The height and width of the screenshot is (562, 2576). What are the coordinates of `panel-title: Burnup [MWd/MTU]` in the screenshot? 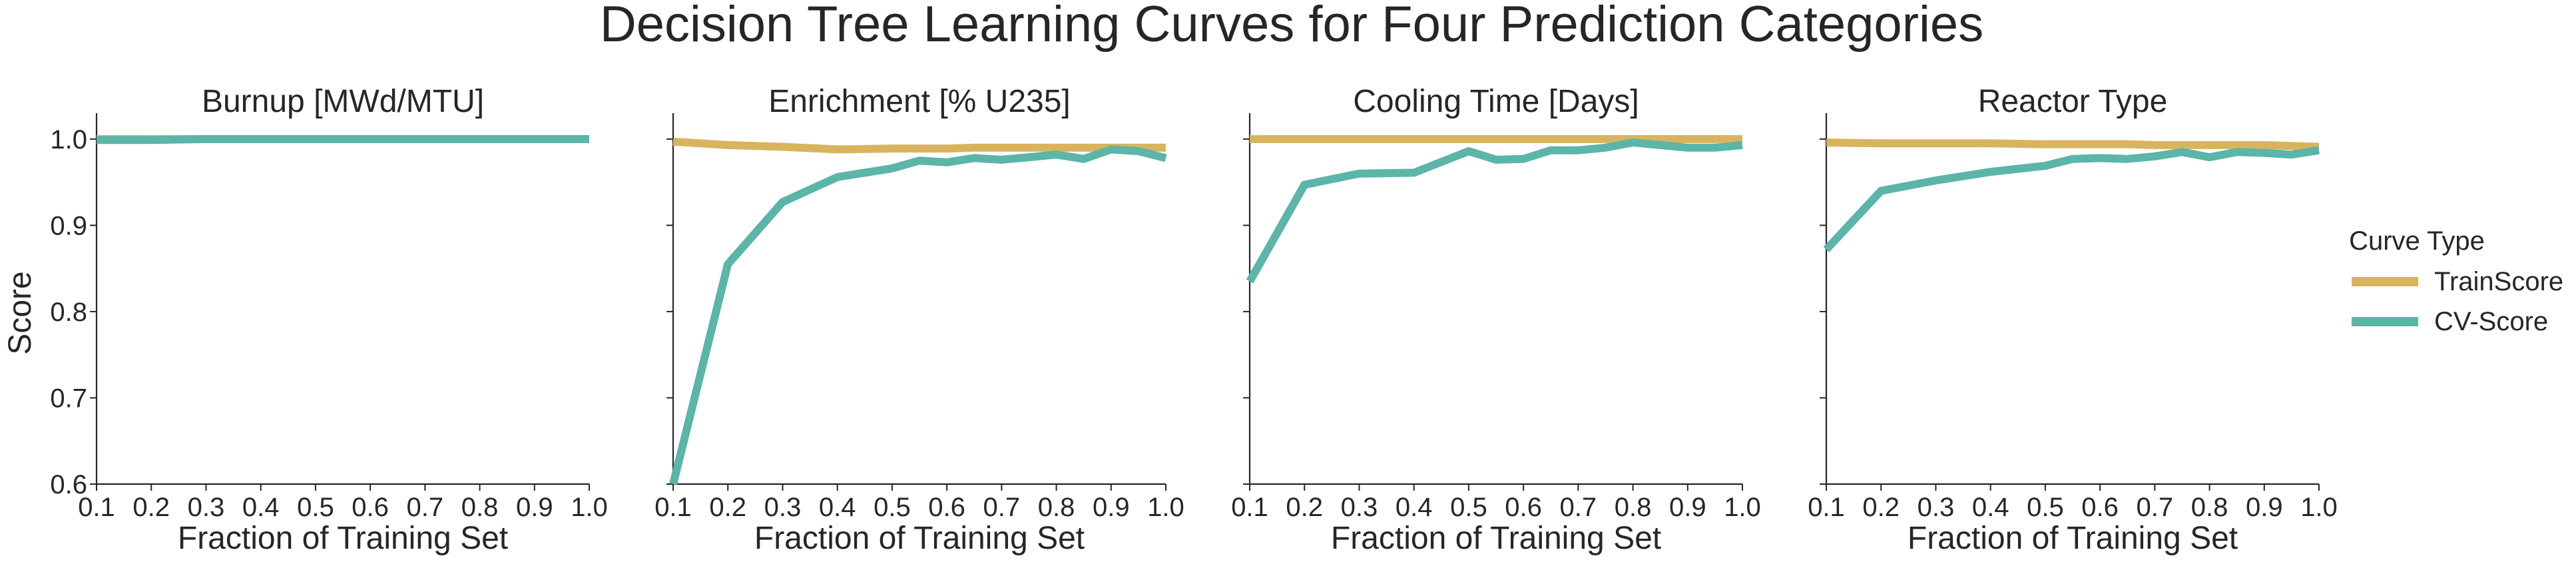 It's located at (343, 101).